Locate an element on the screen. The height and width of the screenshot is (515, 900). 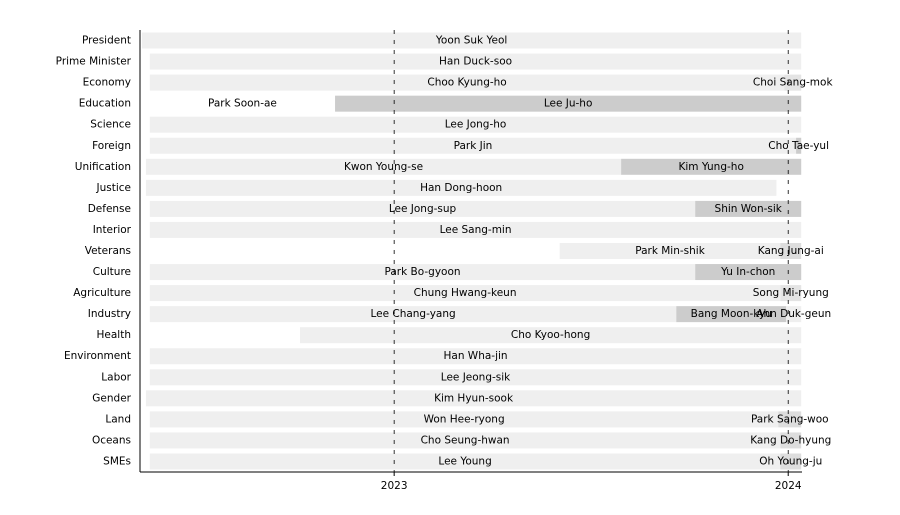
row-label: Science is located at coordinates (110, 125).